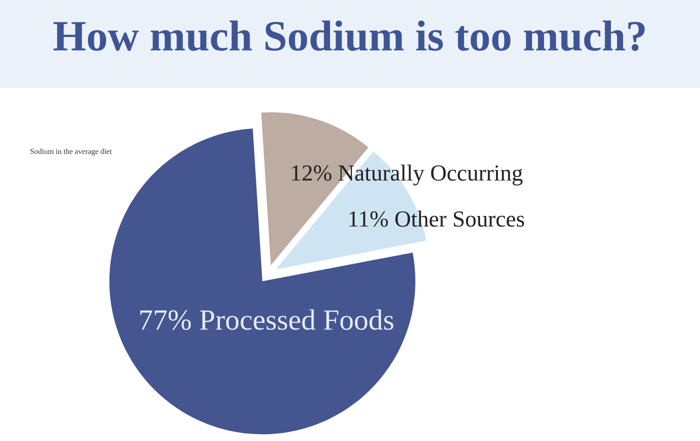 This screenshot has width=700, height=441. Describe the element at coordinates (267, 319) in the screenshot. I see `slice-label: 77% Processed Foods` at that location.